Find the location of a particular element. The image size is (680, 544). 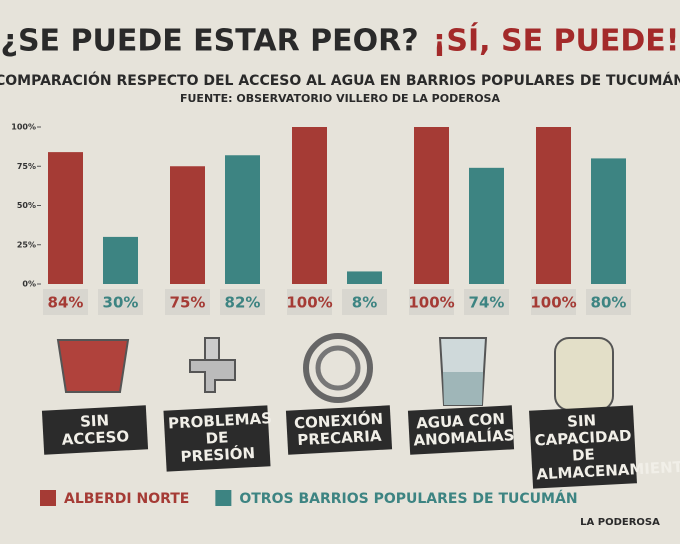

icons is located at coordinates (335, 372).